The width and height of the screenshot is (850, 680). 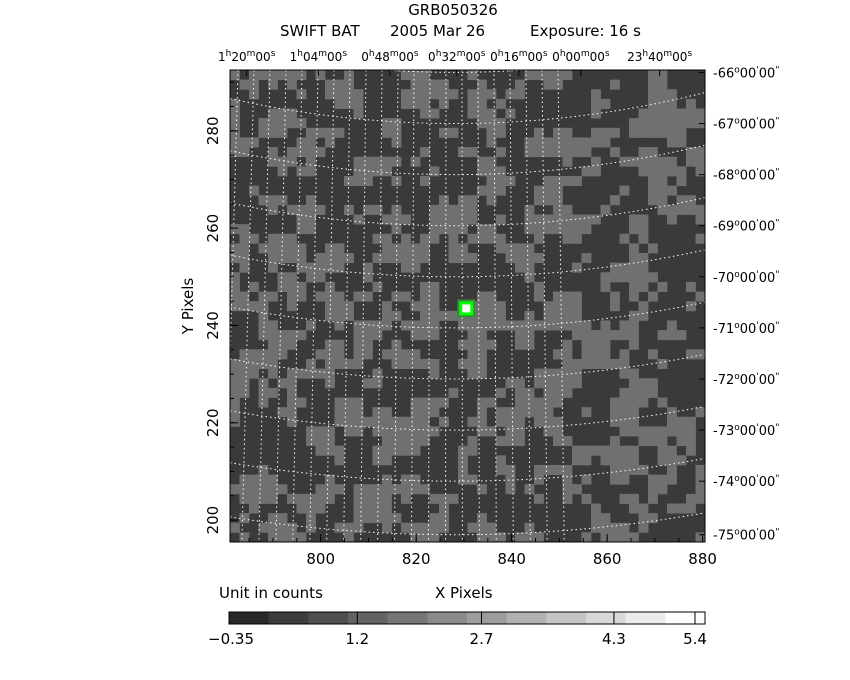 I want to click on colorbar-tick-label: 4.3, so click(x=614, y=639).